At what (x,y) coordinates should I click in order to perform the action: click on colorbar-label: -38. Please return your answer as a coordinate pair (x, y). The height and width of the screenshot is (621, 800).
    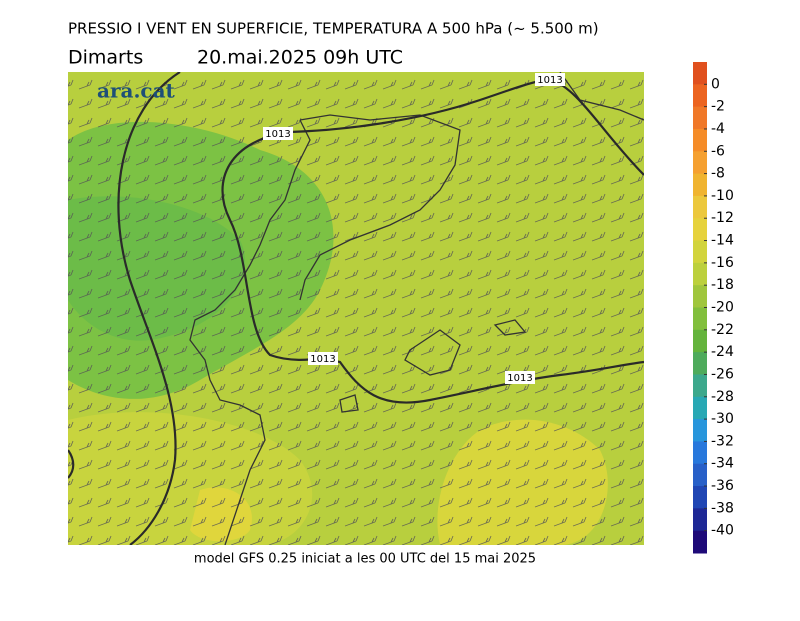
    Looking at the image, I should click on (722, 508).